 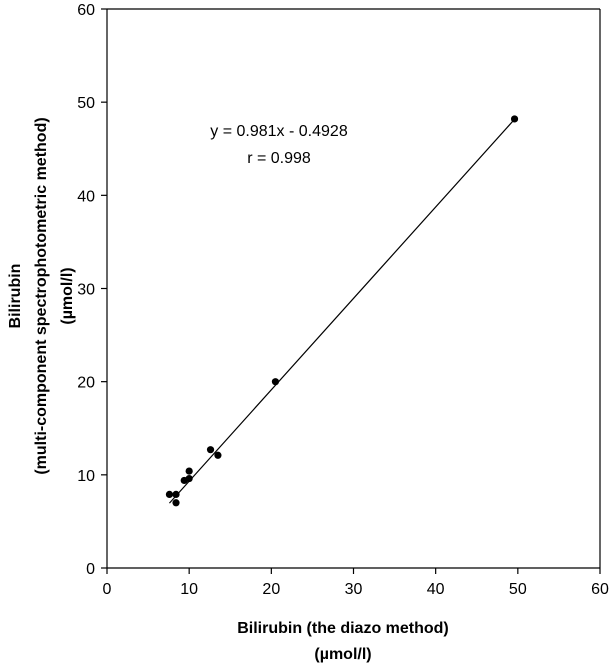 What do you see at coordinates (86, 196) in the screenshot?
I see `y-tick-label: 40` at bounding box center [86, 196].